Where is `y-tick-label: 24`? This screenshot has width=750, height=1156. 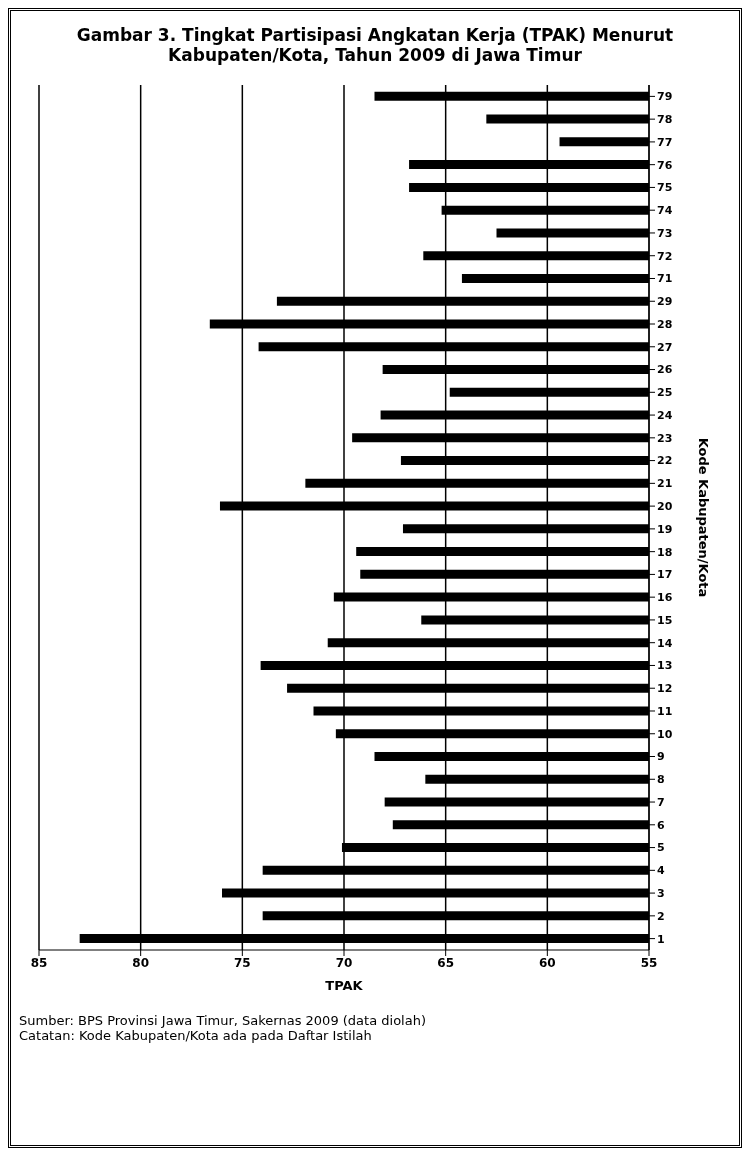
y-tick-label: 24 is located at coordinates (665, 415).